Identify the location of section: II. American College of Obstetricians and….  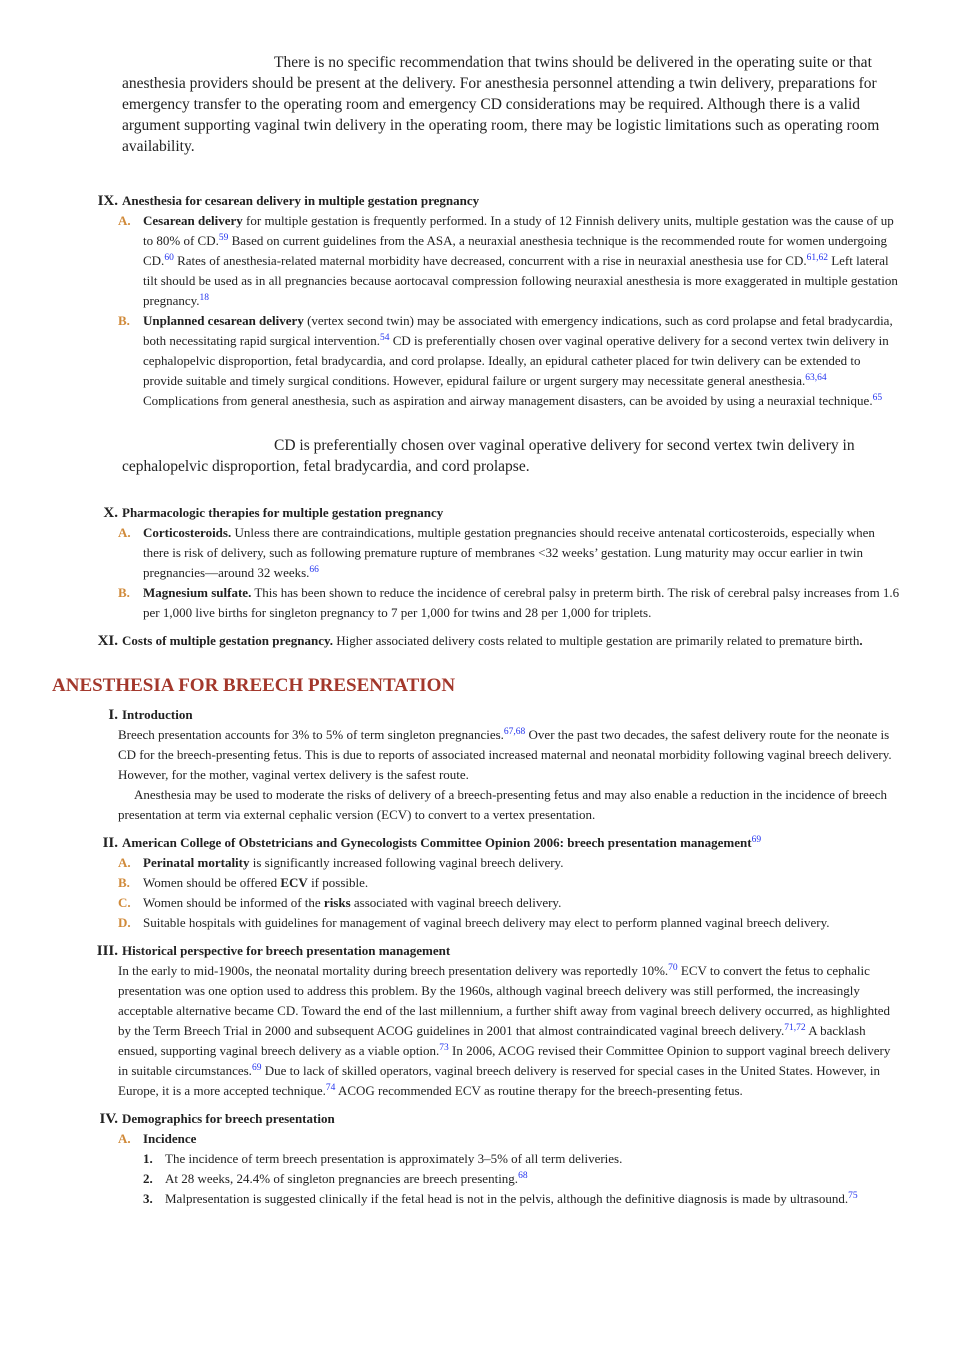
(495, 883).